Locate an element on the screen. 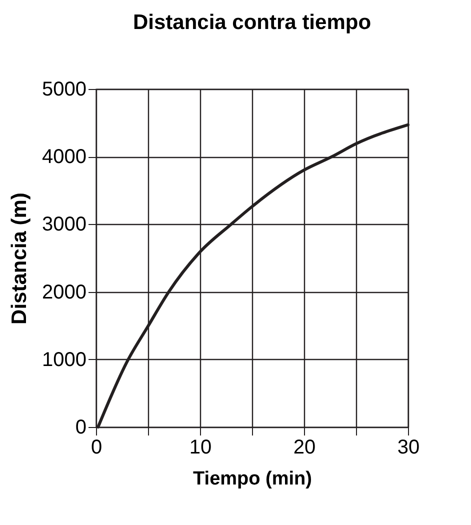  y-axis-title: Distancia (m) is located at coordinates (20, 258).